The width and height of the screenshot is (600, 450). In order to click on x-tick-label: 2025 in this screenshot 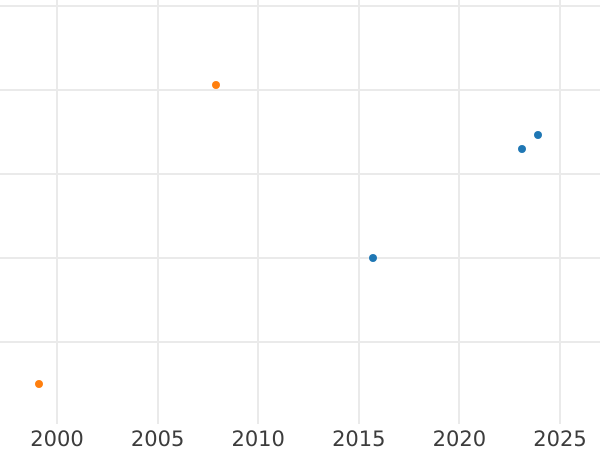, I will do `click(560, 438)`.